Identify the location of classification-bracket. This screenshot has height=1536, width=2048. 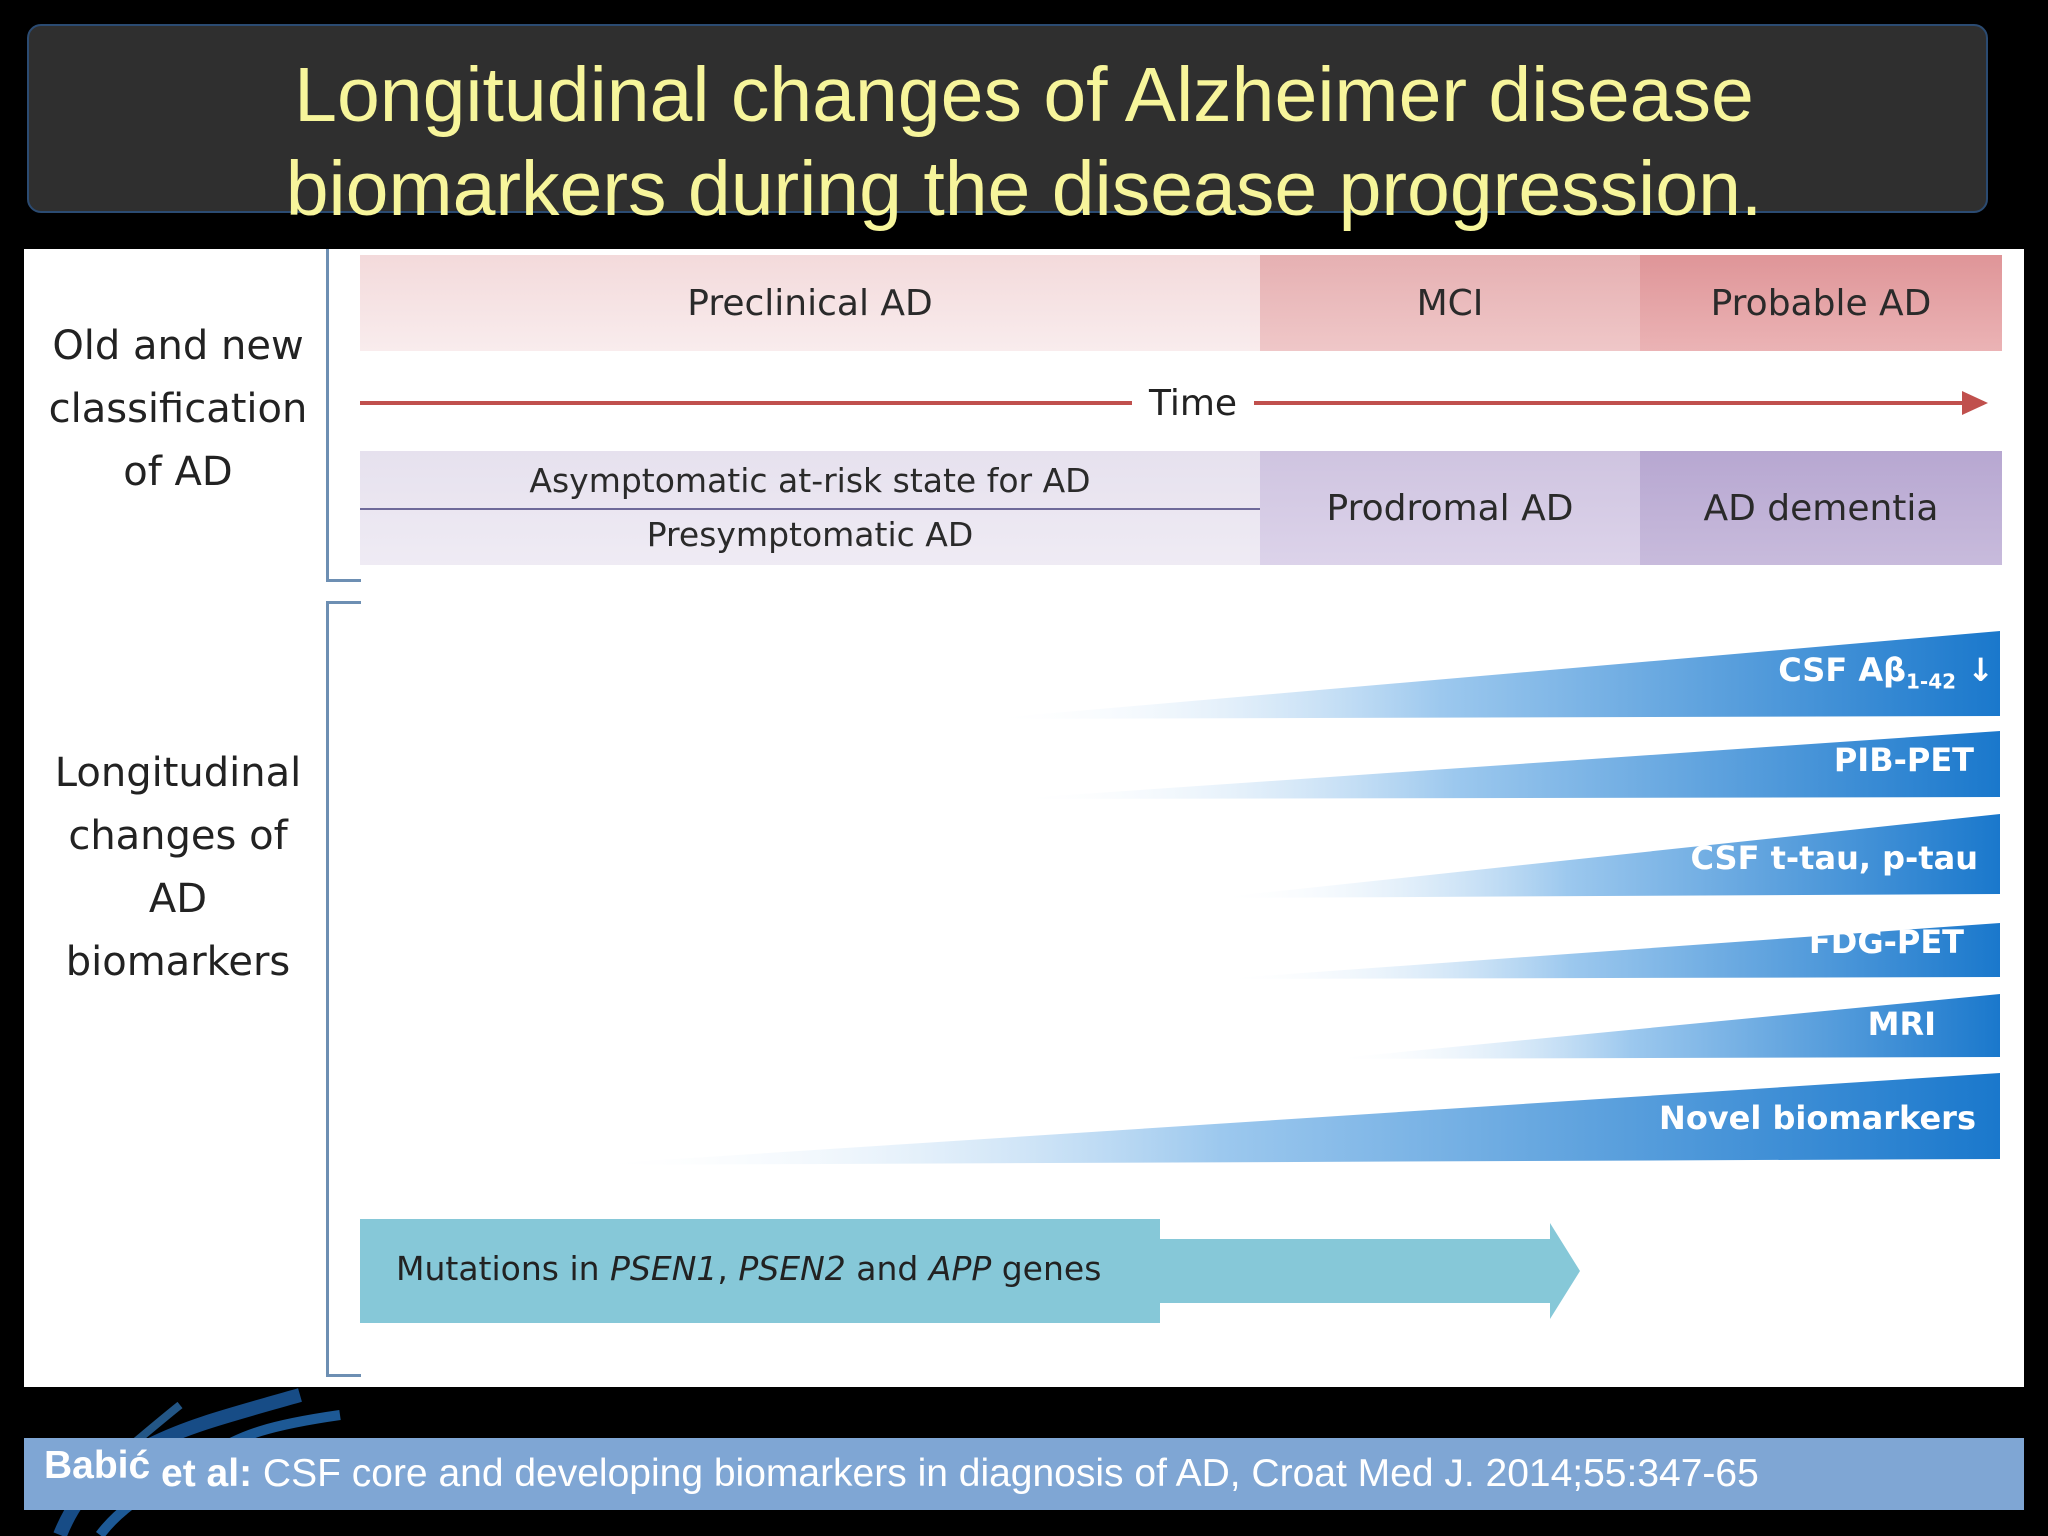
(343, 415).